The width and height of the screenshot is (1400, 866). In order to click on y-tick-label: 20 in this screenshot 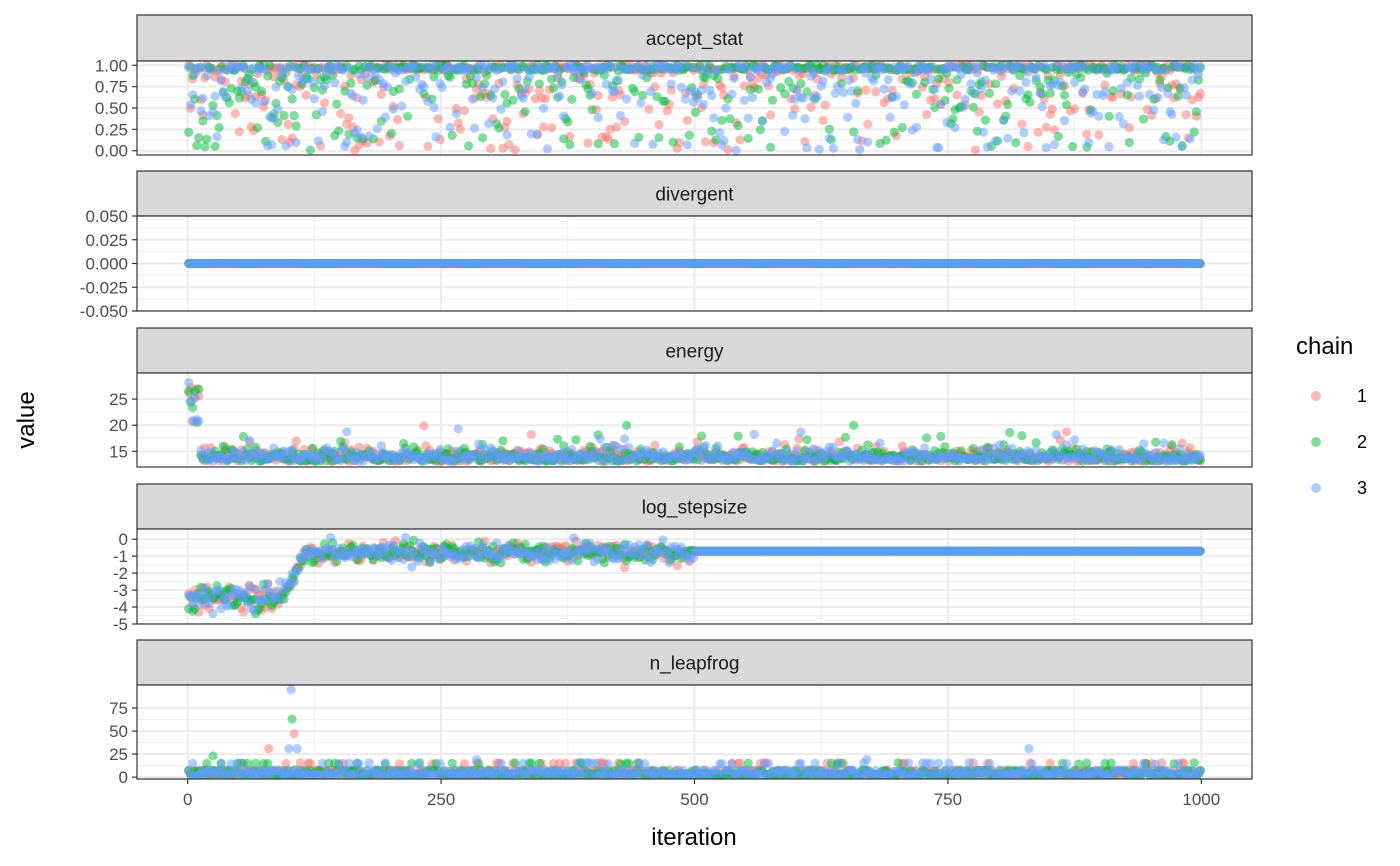, I will do `click(118, 425)`.